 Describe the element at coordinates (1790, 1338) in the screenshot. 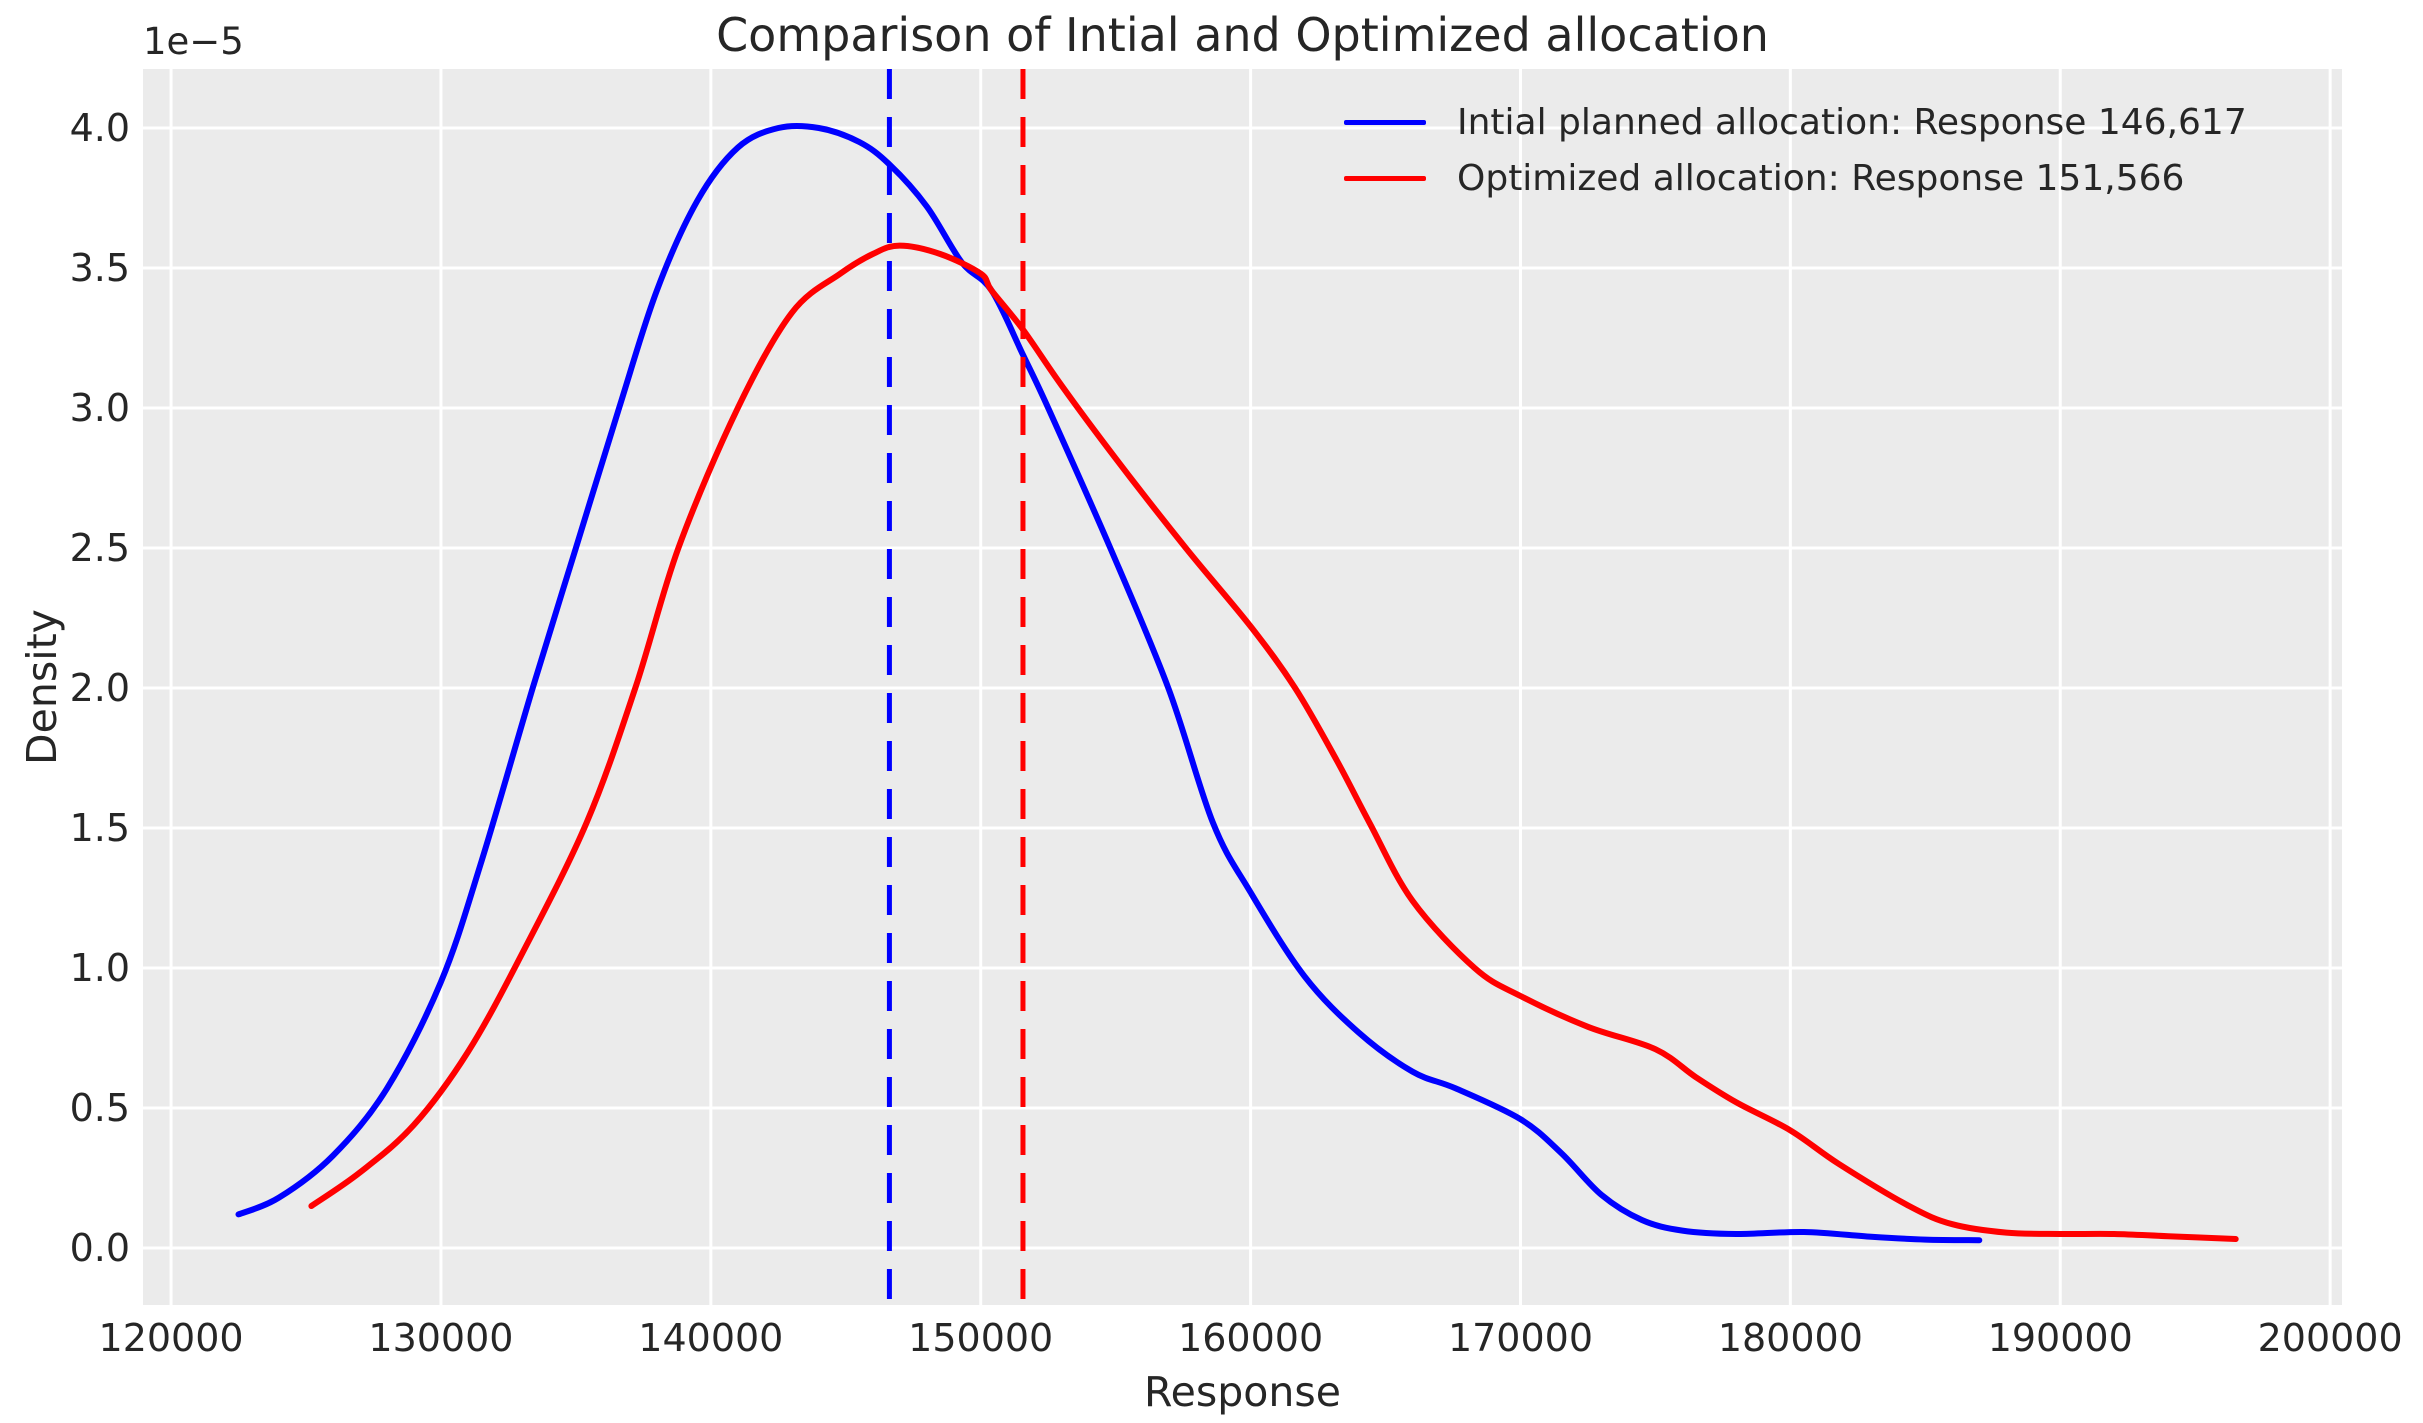

I see `x-tick-label: 180000` at that location.